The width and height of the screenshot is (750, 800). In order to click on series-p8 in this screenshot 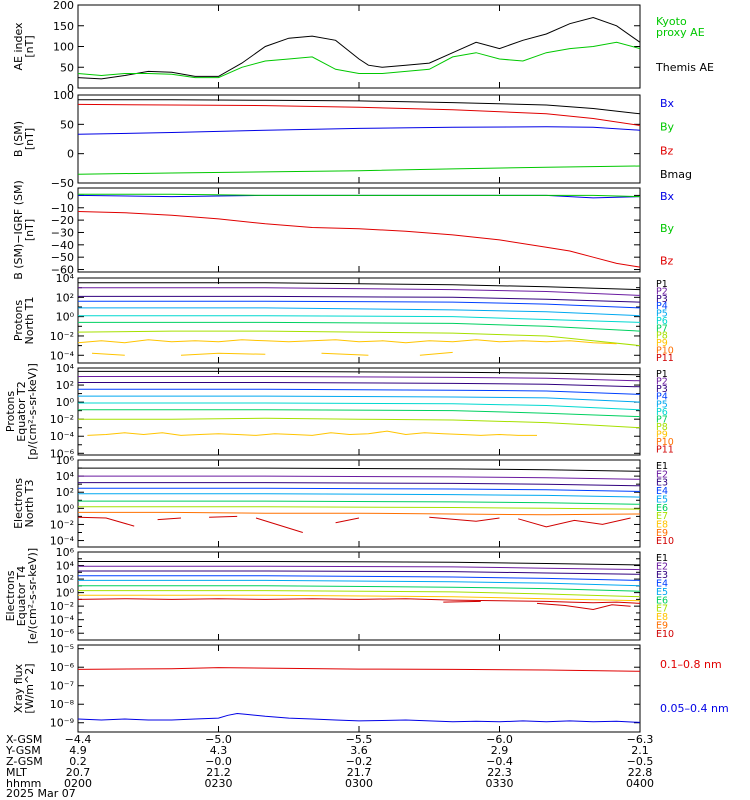, I will do `click(359, 338)`.